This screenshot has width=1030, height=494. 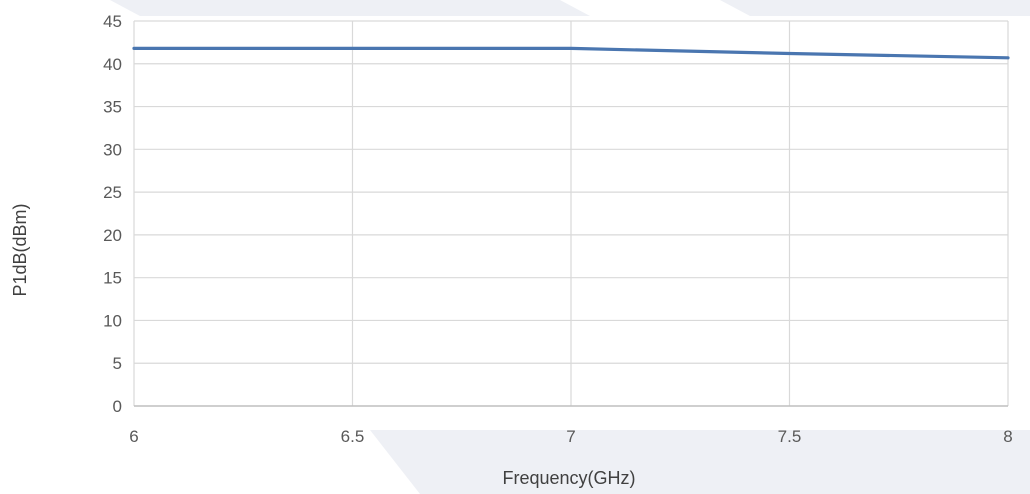 What do you see at coordinates (570, 436) in the screenshot?
I see `x-tick-label: 7` at bounding box center [570, 436].